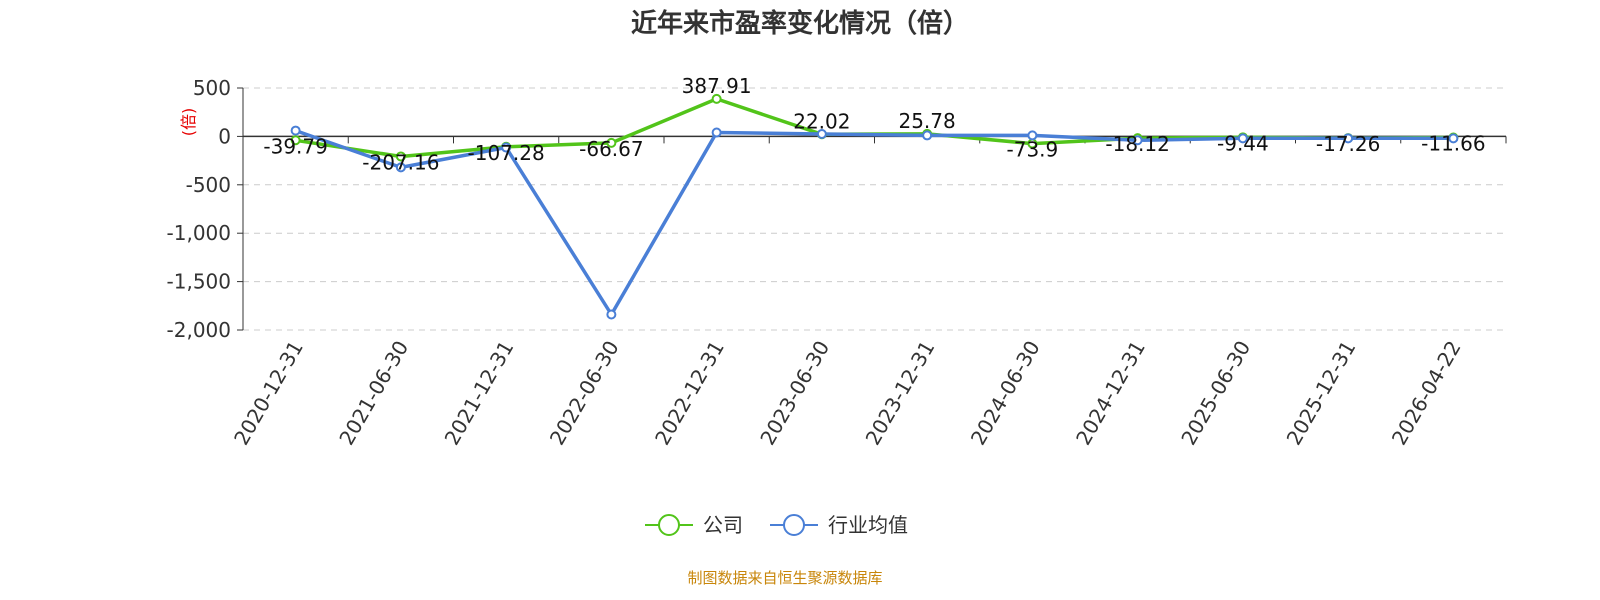  What do you see at coordinates (199, 330) in the screenshot?
I see `y-tick-label: -2,000` at bounding box center [199, 330].